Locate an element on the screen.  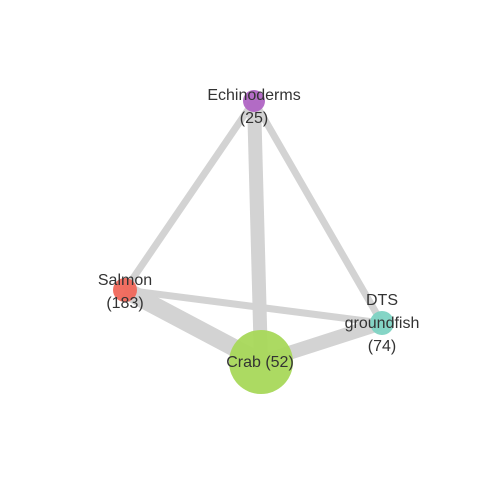
label-line-salmon-1: (183) is located at coordinates (124, 303).